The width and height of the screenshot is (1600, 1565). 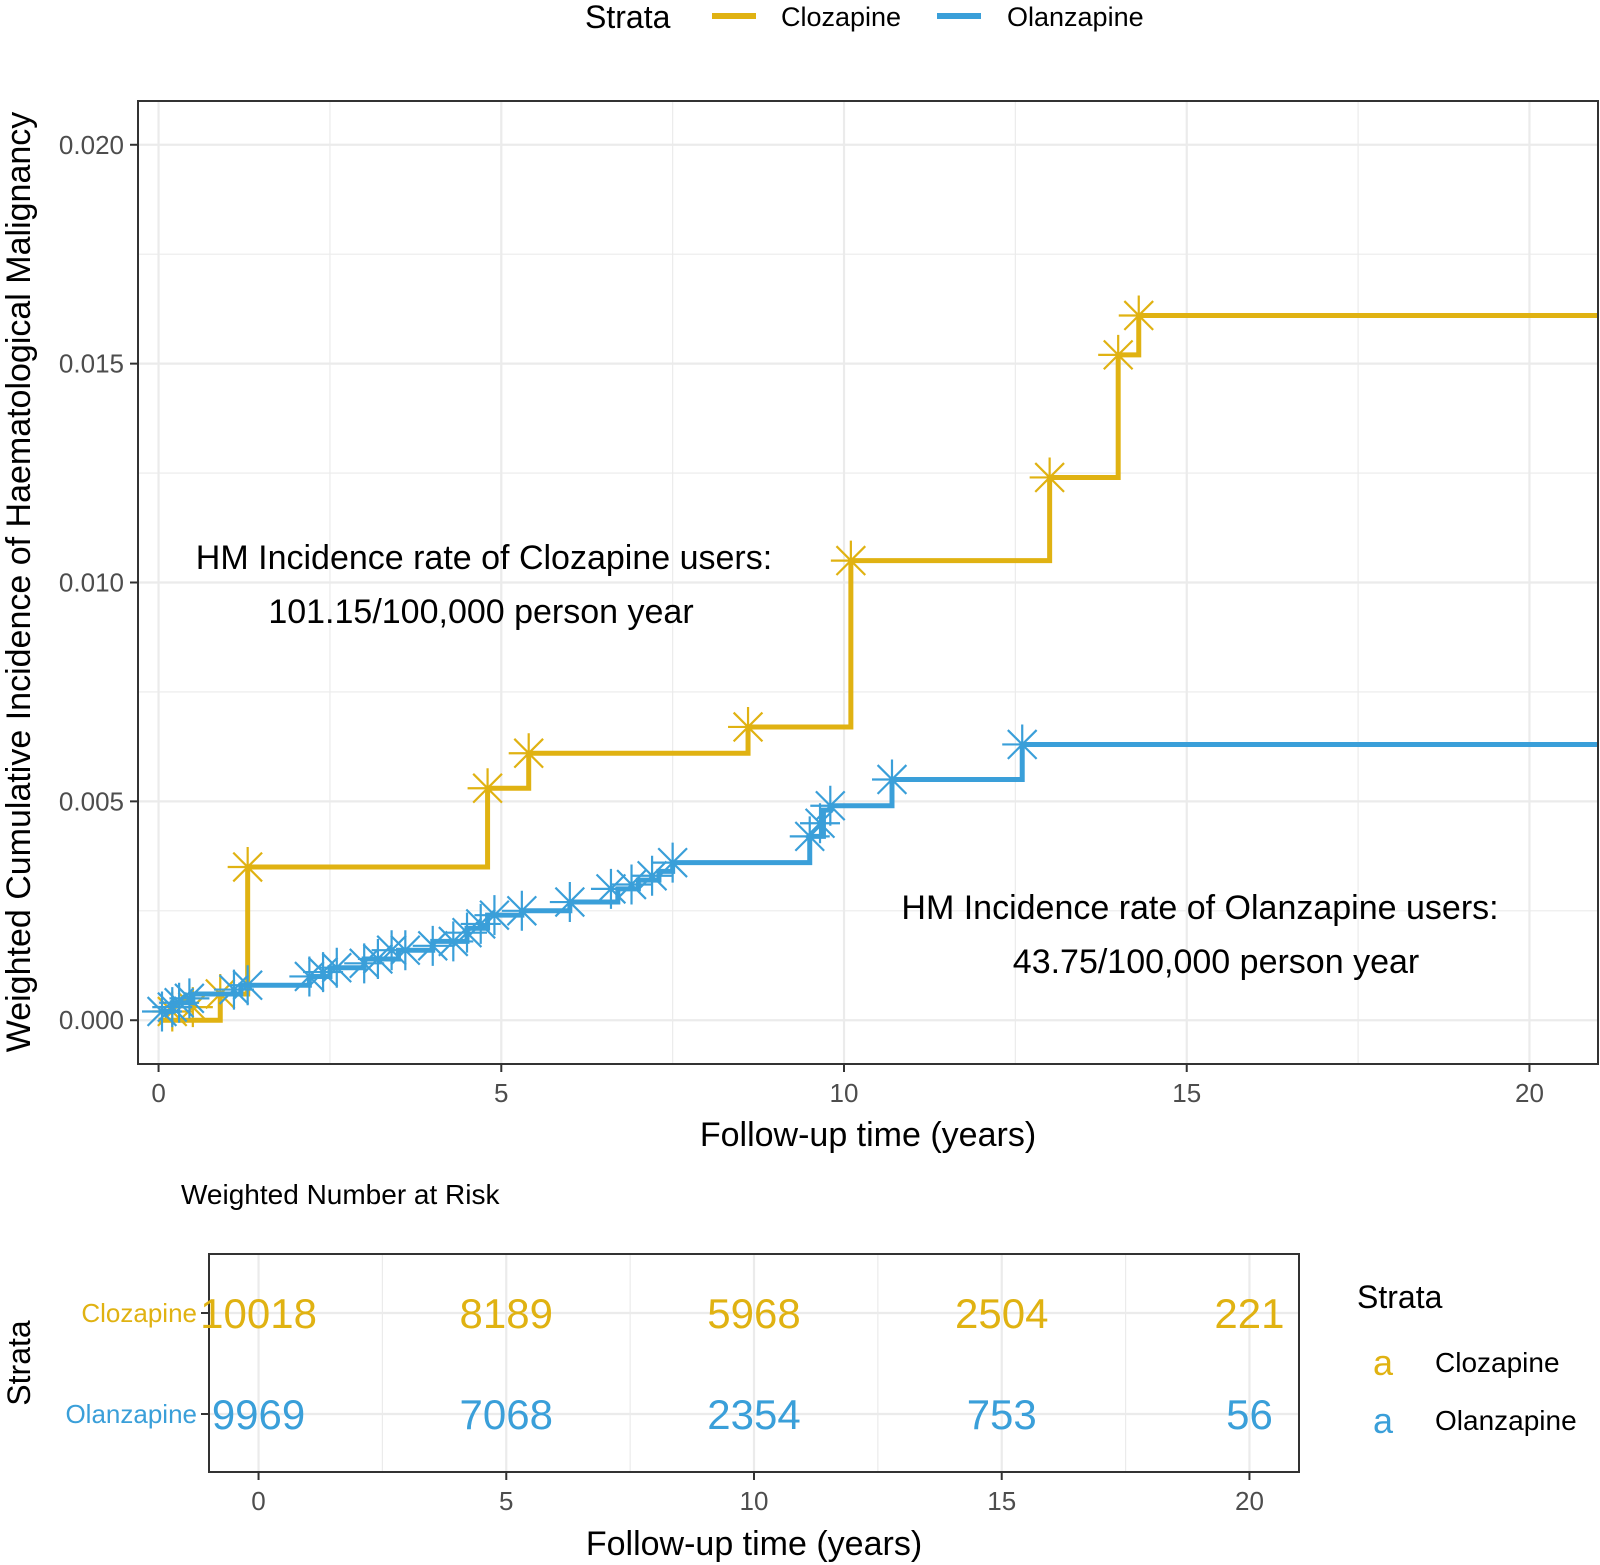 What do you see at coordinates (753, 1414) in the screenshot?
I see `risk-cell-olanzapine: 2354` at bounding box center [753, 1414].